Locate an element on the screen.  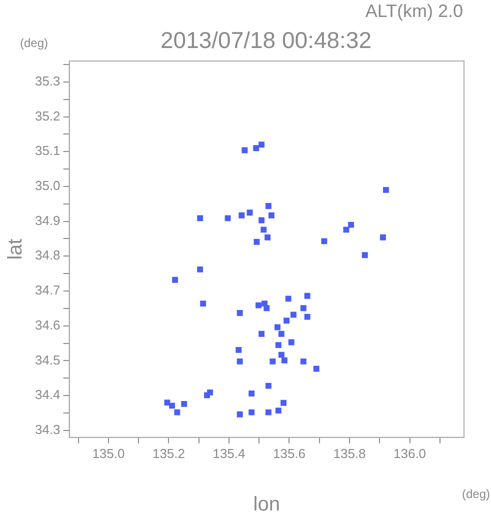
y-tick-label: 35.2 is located at coordinates (47, 116).